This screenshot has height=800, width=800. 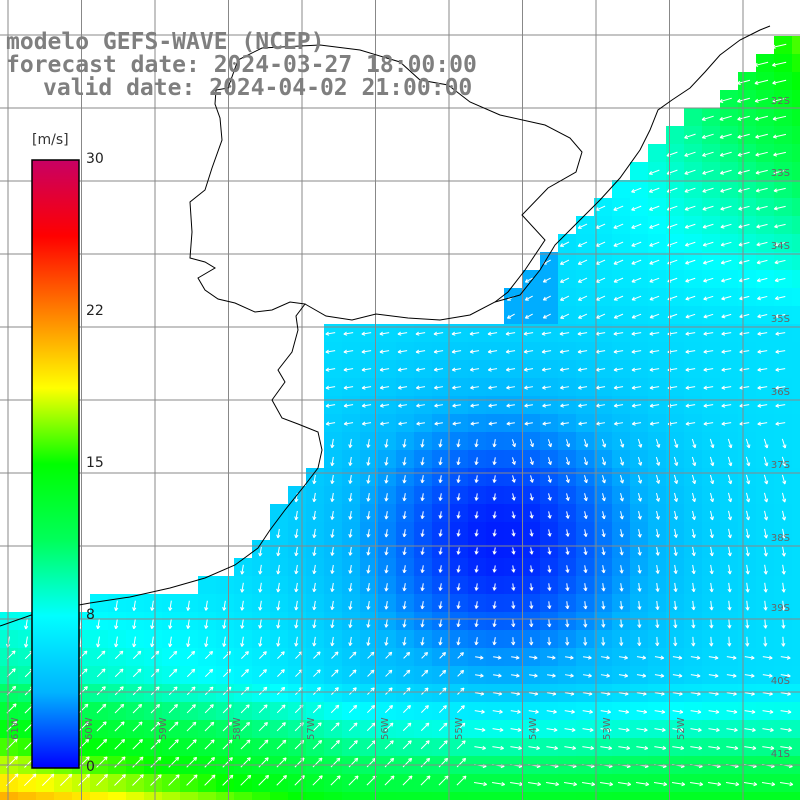 I want to click on lon-label: 53W, so click(x=607, y=728).